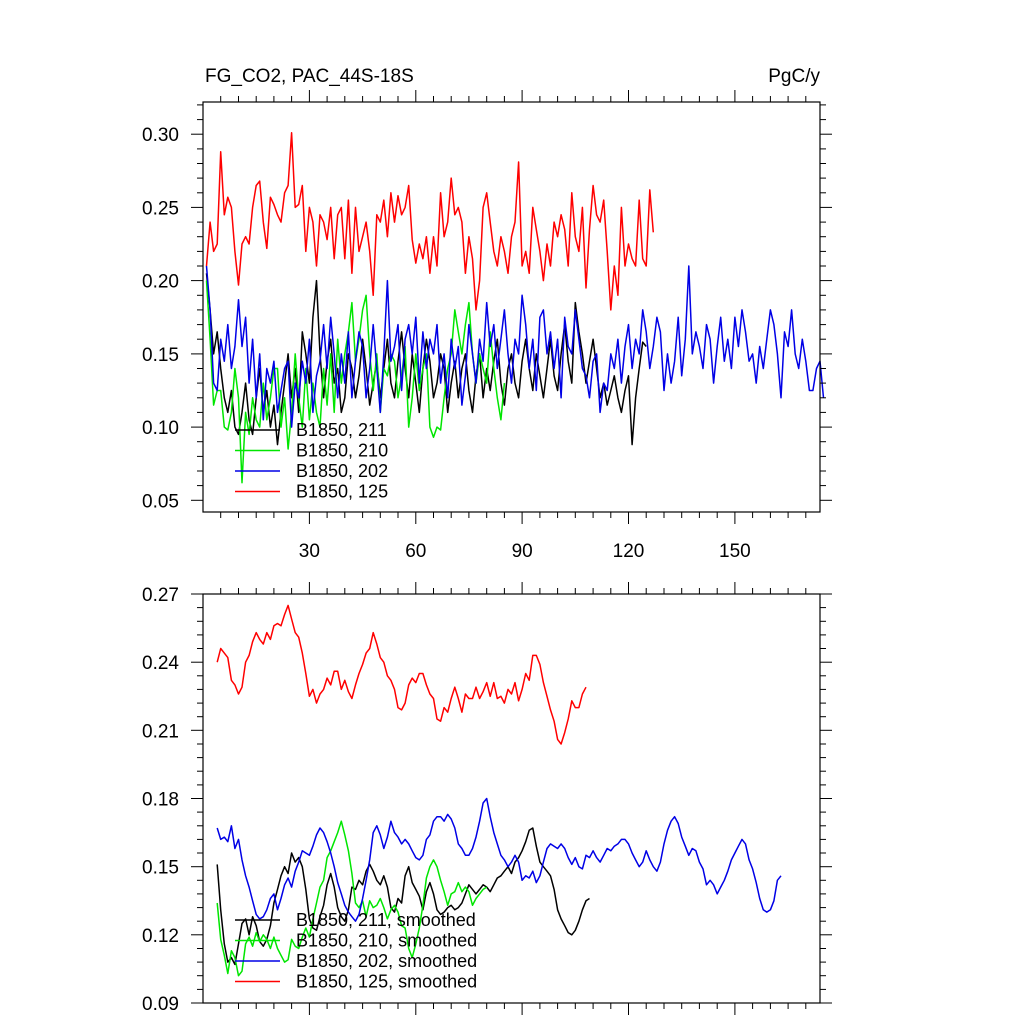  Describe the element at coordinates (160, 501) in the screenshot. I see `y-tick-label: 0.05` at that location.